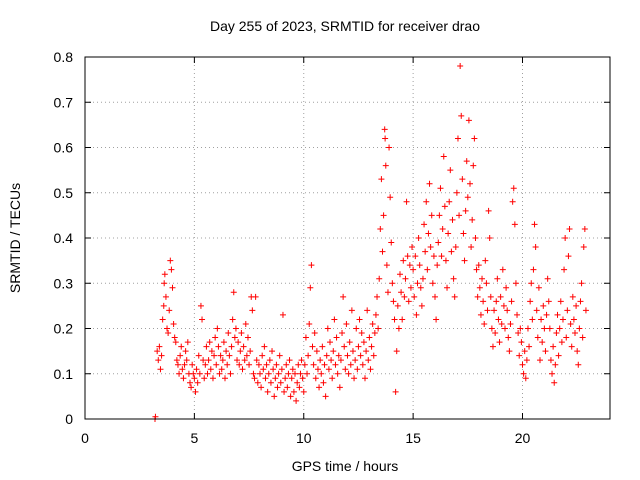  Describe the element at coordinates (64, 148) in the screenshot. I see `y-tick-label: 0.6` at that location.